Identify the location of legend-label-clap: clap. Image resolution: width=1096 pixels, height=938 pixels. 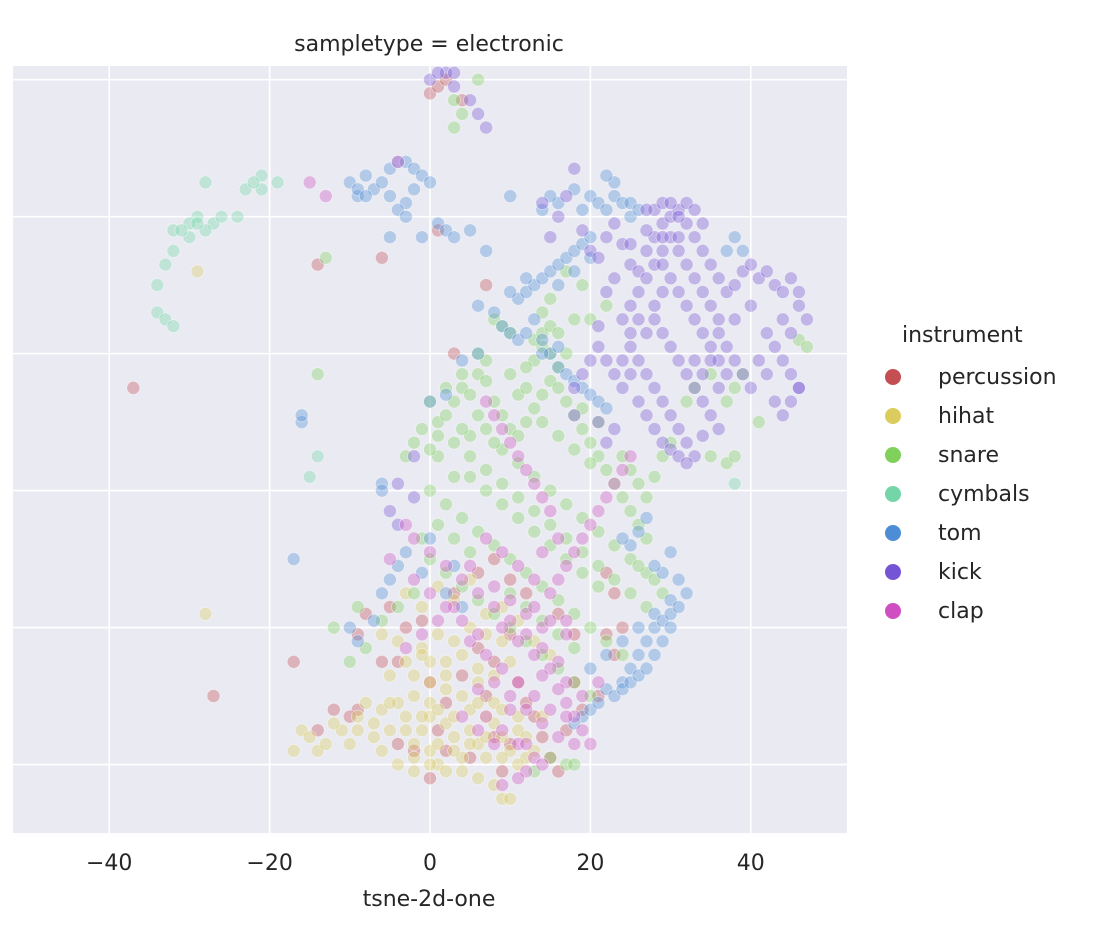
(961, 611).